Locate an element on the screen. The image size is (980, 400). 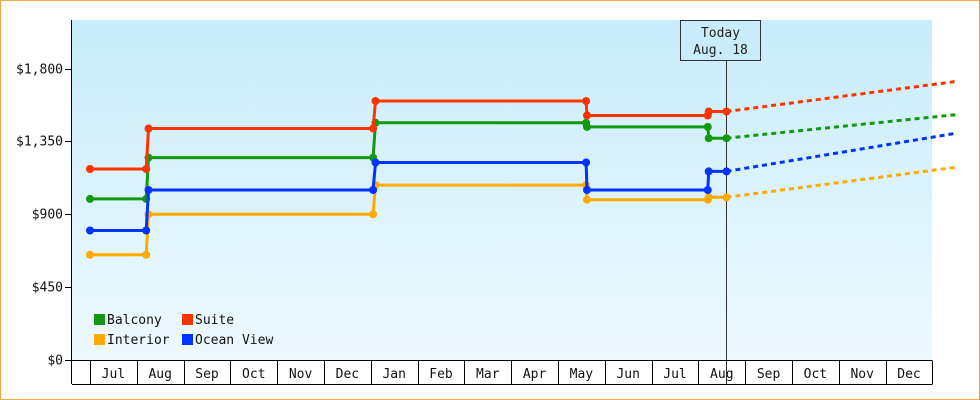
today-box is located at coordinates (720, 40).